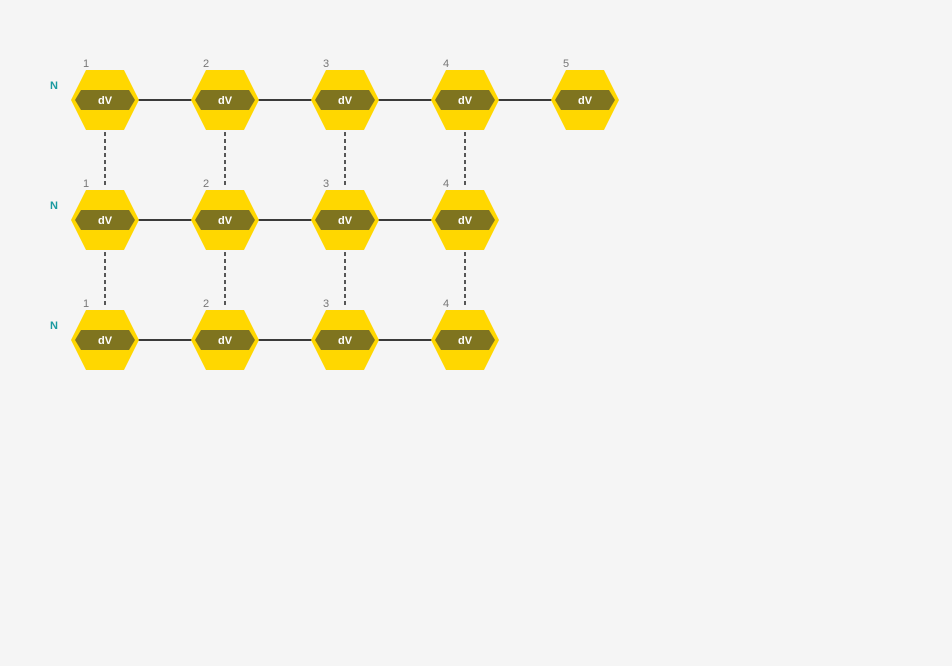 The image size is (952, 666). What do you see at coordinates (285, 220) in the screenshot?
I see `vertical-links` at bounding box center [285, 220].